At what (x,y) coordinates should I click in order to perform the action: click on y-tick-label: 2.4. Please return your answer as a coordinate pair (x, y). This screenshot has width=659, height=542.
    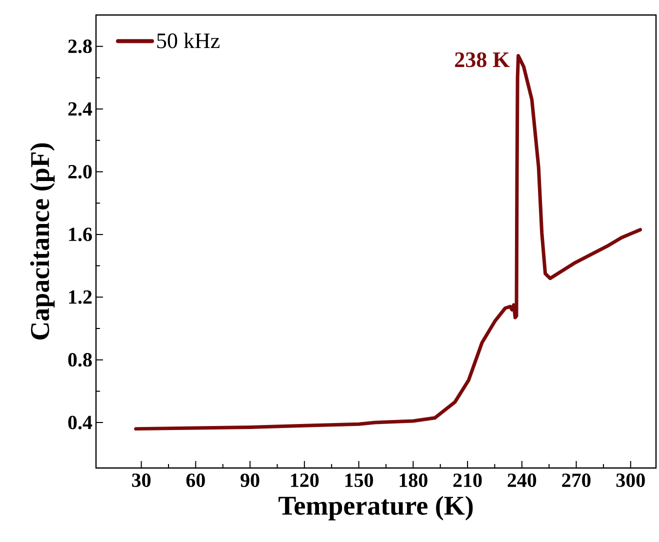
    Looking at the image, I should click on (80, 109).